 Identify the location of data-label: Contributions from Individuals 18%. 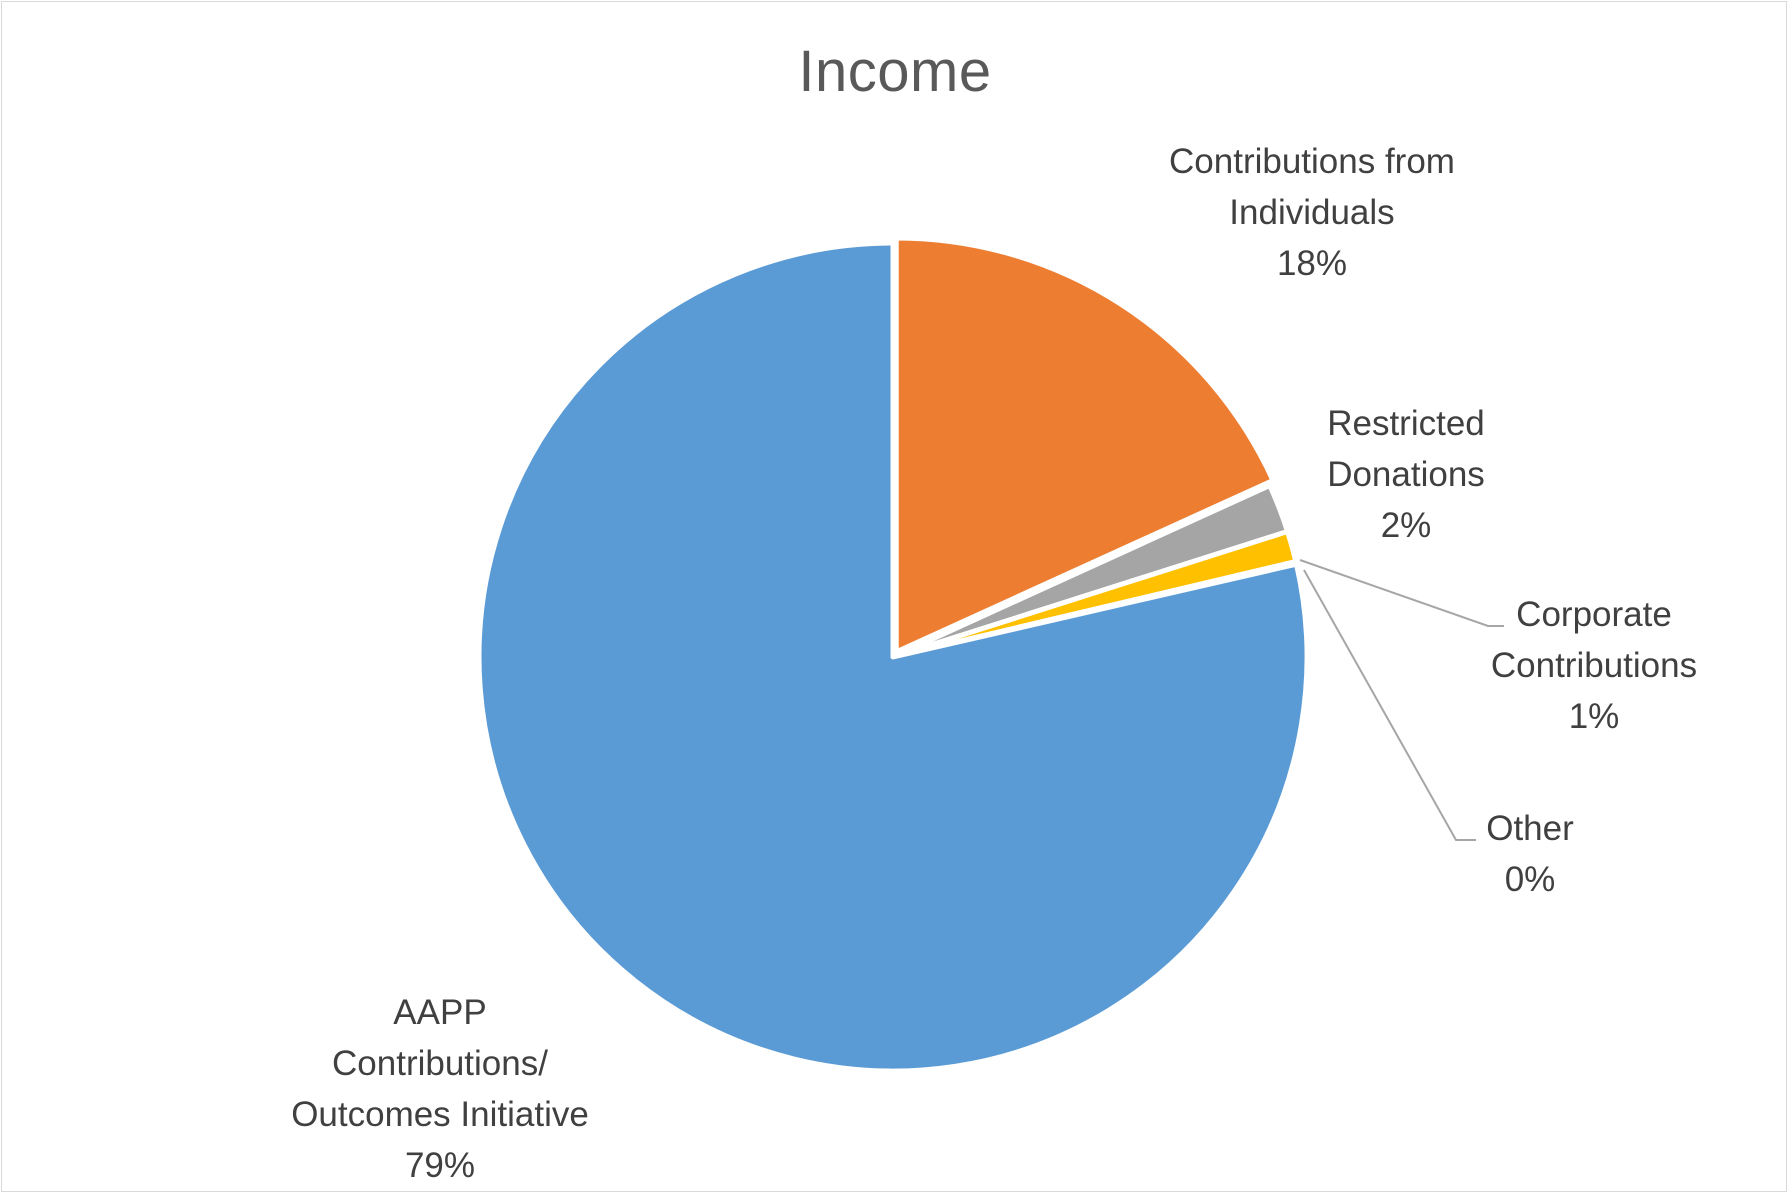
(1312, 212).